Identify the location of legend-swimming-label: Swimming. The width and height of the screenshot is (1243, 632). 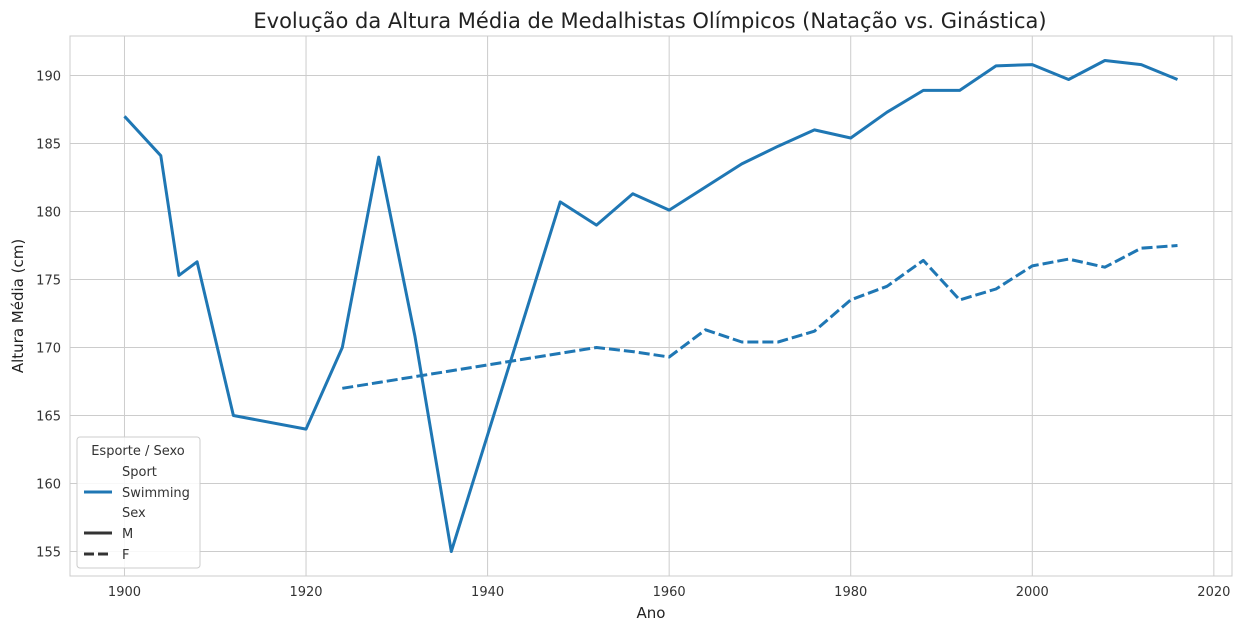
(156, 493).